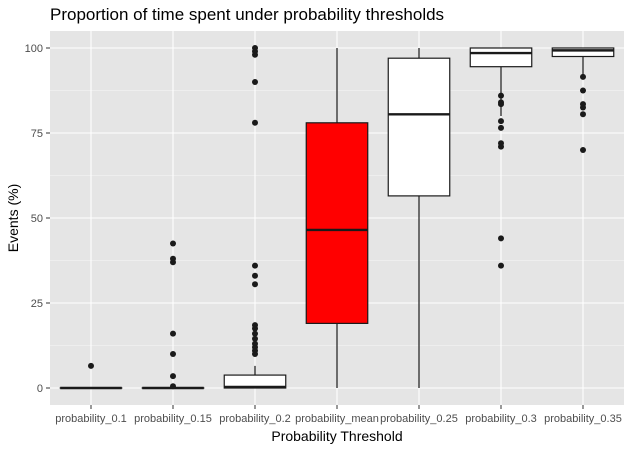  I want to click on y-tick-label: 25, so click(37, 304).